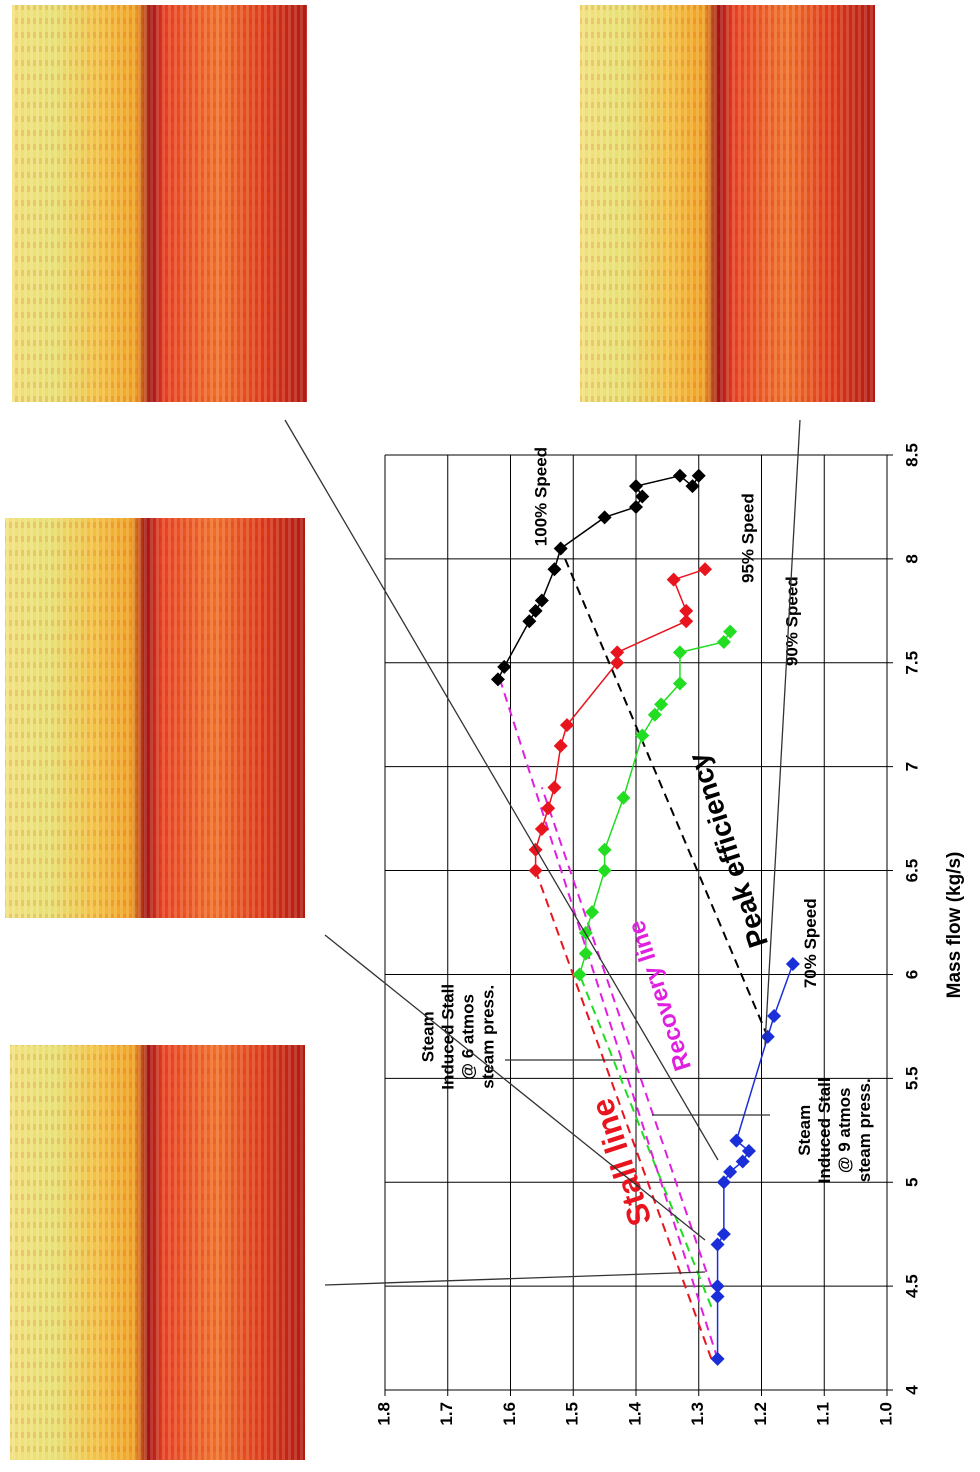 This screenshot has height=1472, width=980. I want to click on x-tick-label: 8, so click(911, 558).